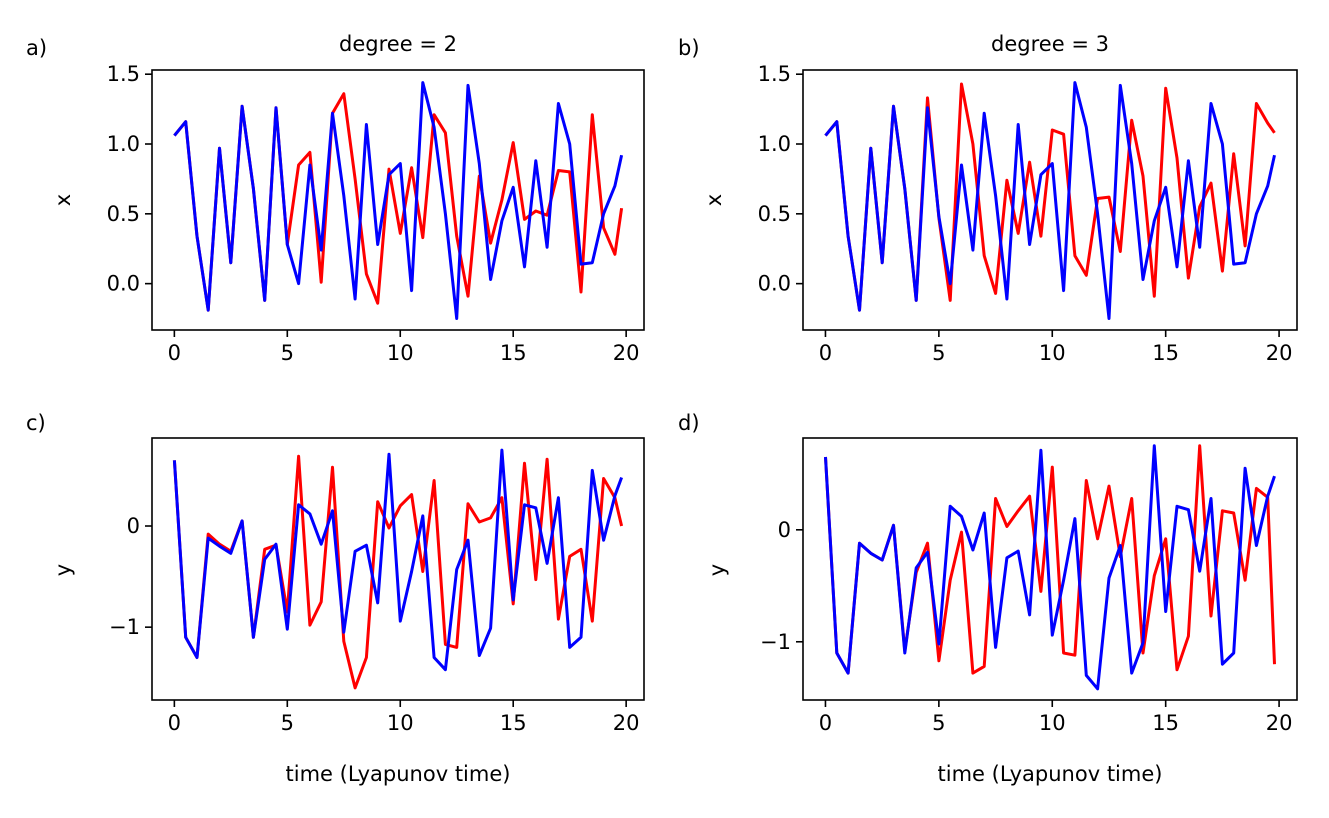 The width and height of the screenshot is (1329, 818). What do you see at coordinates (398, 560) in the screenshot?
I see `series-line-blue-c` at bounding box center [398, 560].